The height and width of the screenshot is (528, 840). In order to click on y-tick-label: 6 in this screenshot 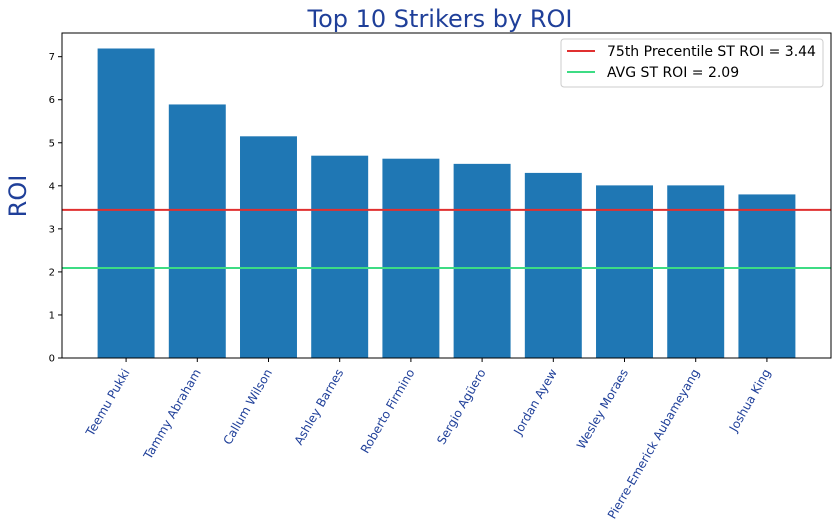, I will do `click(52, 100)`.